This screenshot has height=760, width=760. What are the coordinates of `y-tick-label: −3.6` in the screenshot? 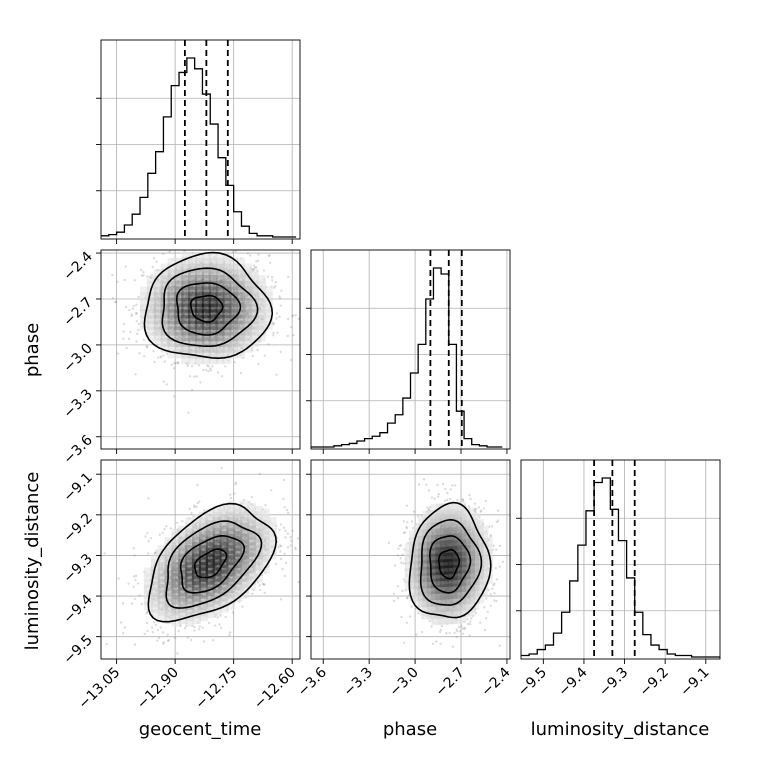 It's located at (77, 449).